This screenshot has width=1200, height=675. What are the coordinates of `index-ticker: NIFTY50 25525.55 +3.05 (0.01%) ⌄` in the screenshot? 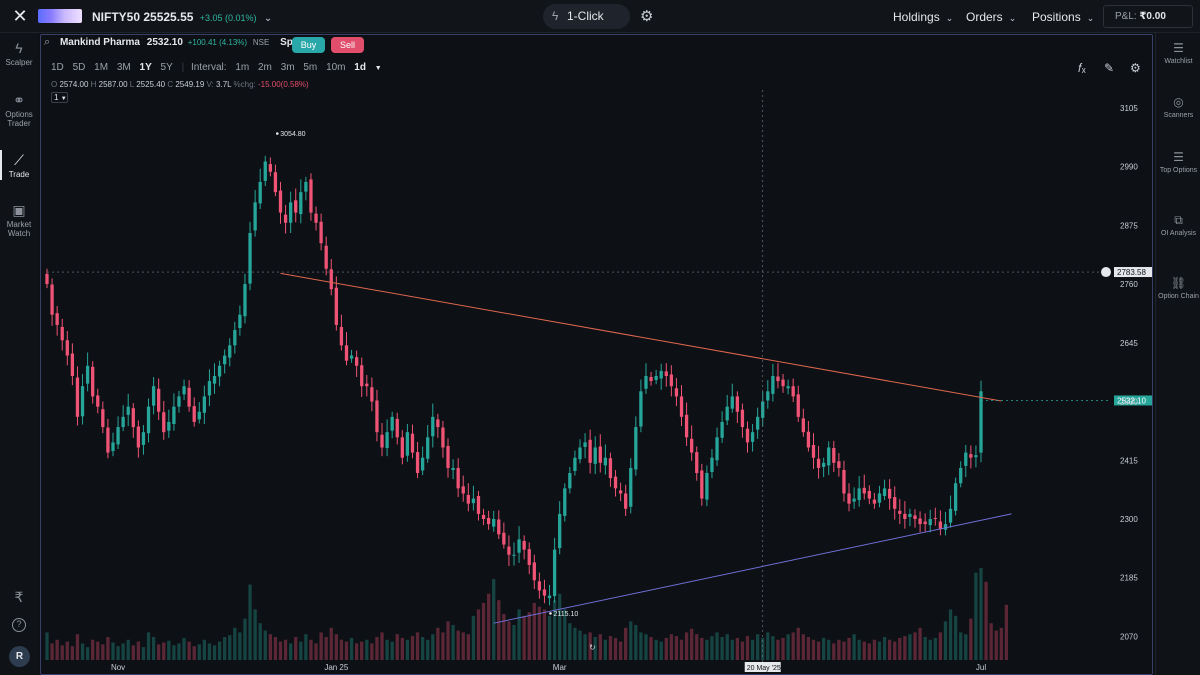 It's located at (182, 17).